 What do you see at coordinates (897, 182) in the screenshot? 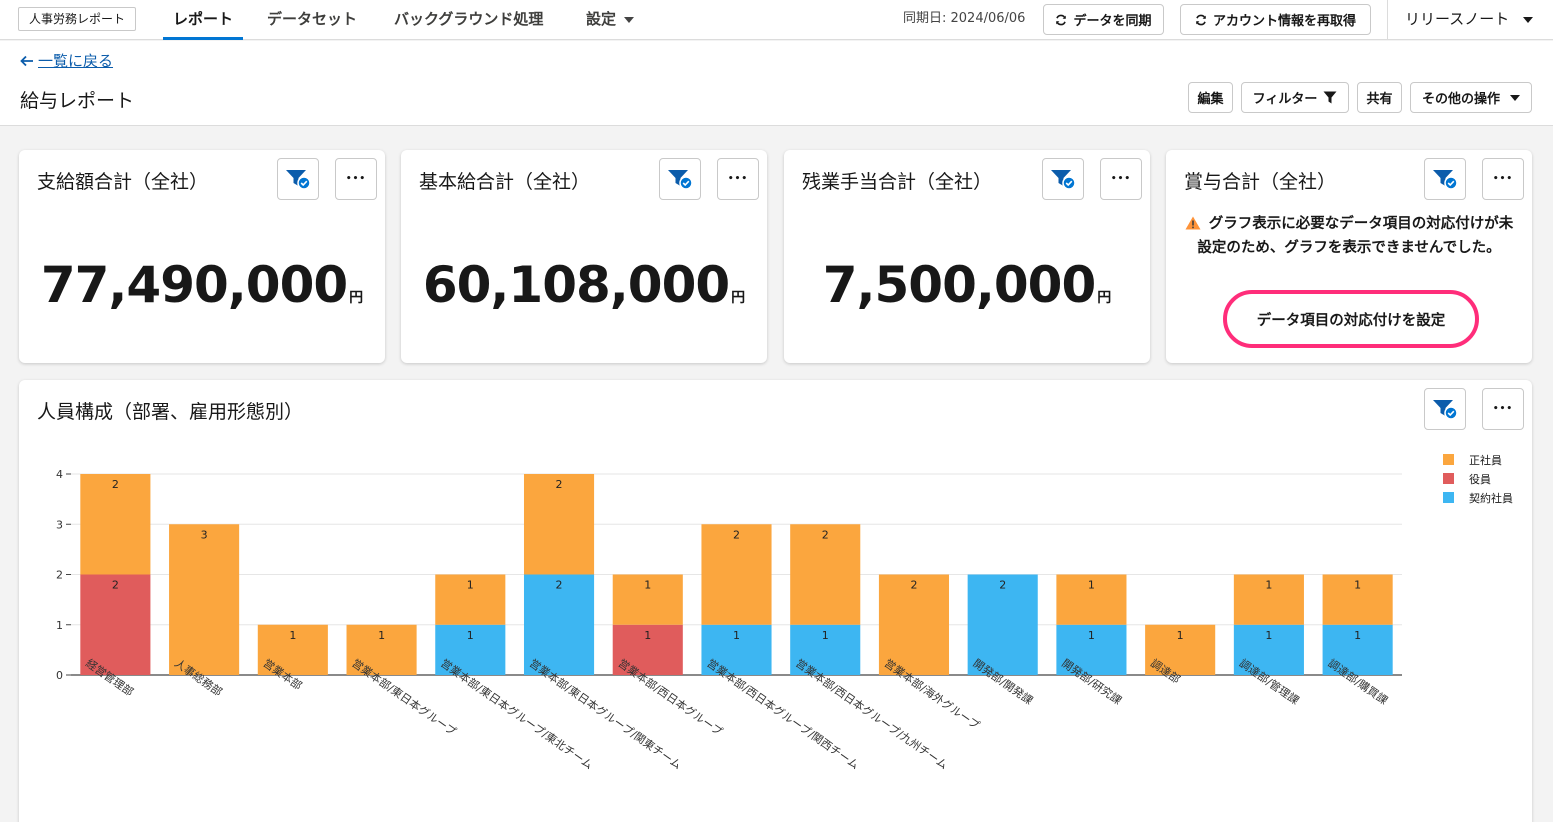
I see `card-title: 残業手当合計（全社）` at bounding box center [897, 182].